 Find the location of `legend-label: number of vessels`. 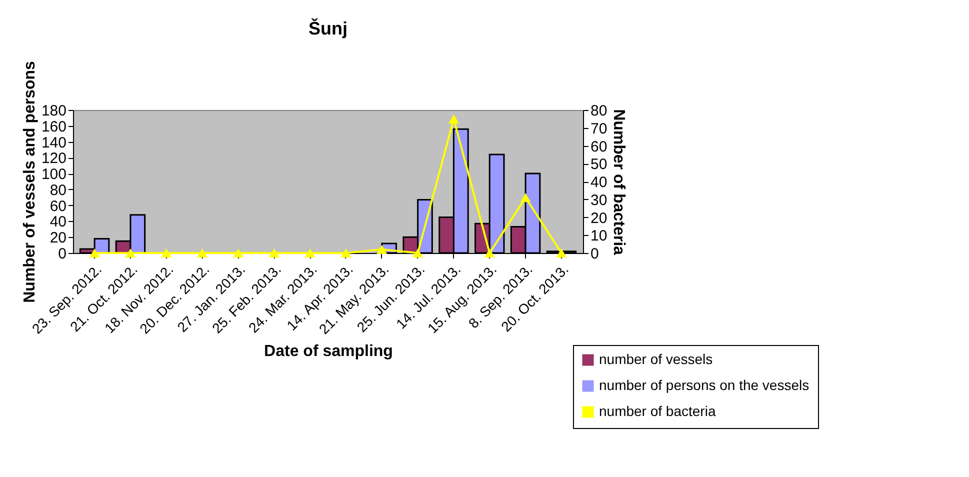

legend-label: number of vessels is located at coordinates (656, 359).